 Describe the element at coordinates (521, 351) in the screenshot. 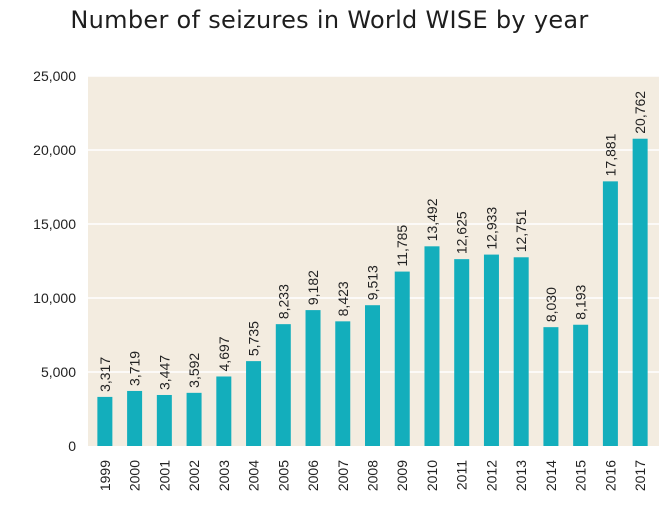

I see `bar-2013` at that location.